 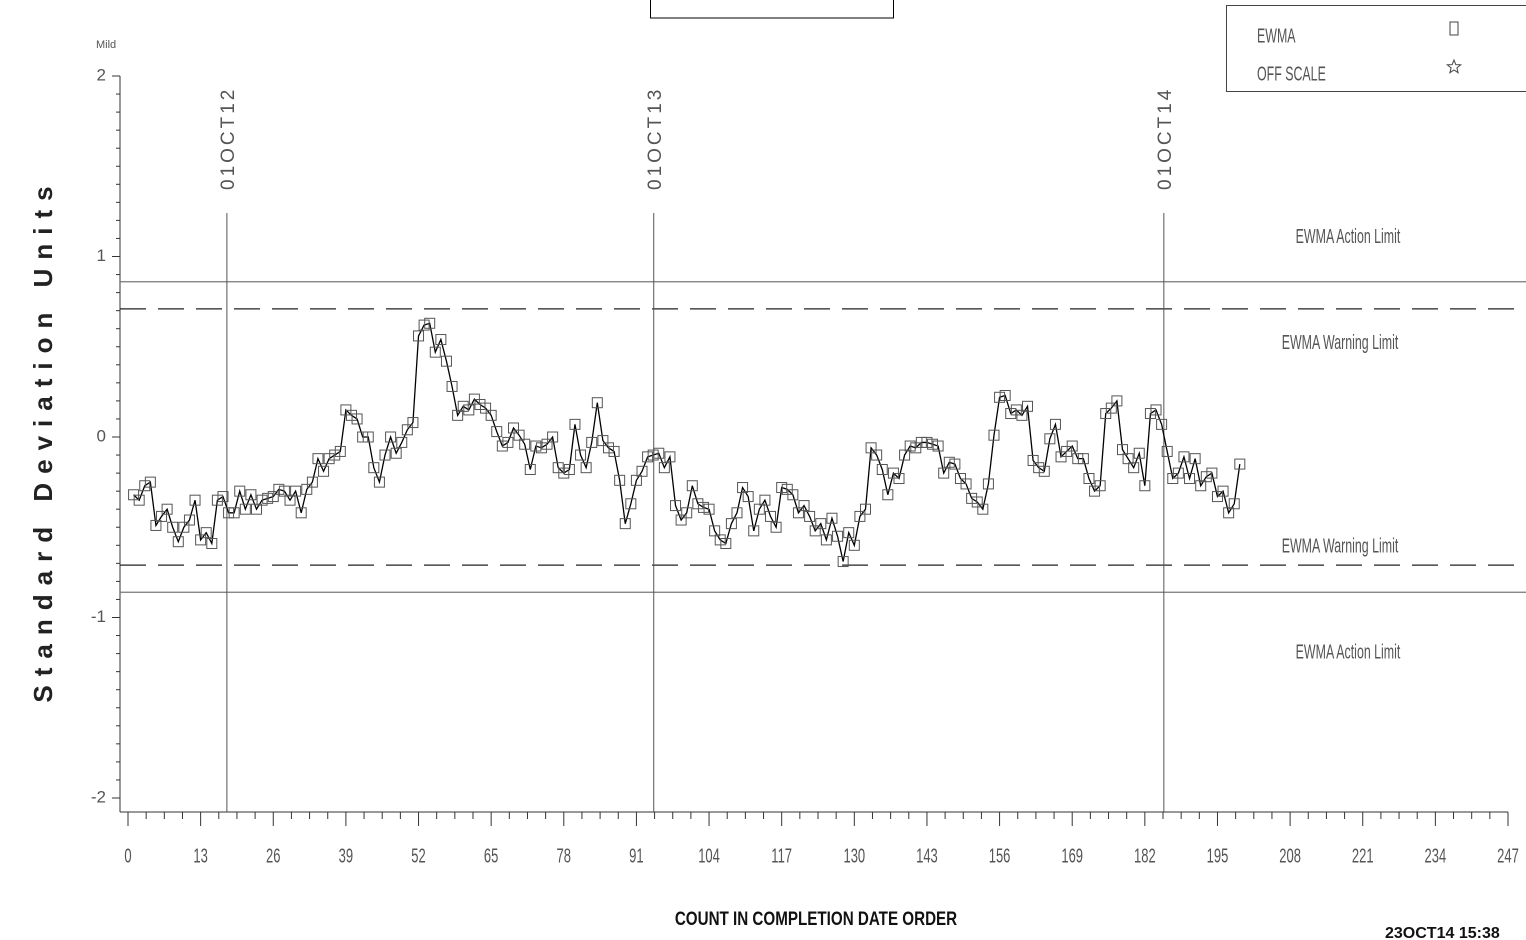 I want to click on y-tick-label: -2, so click(x=98, y=796).